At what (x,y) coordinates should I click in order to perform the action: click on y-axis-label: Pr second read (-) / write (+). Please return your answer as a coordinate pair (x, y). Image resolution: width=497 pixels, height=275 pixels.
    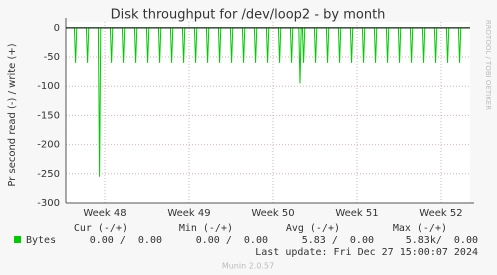
    Looking at the image, I should click on (12, 114).